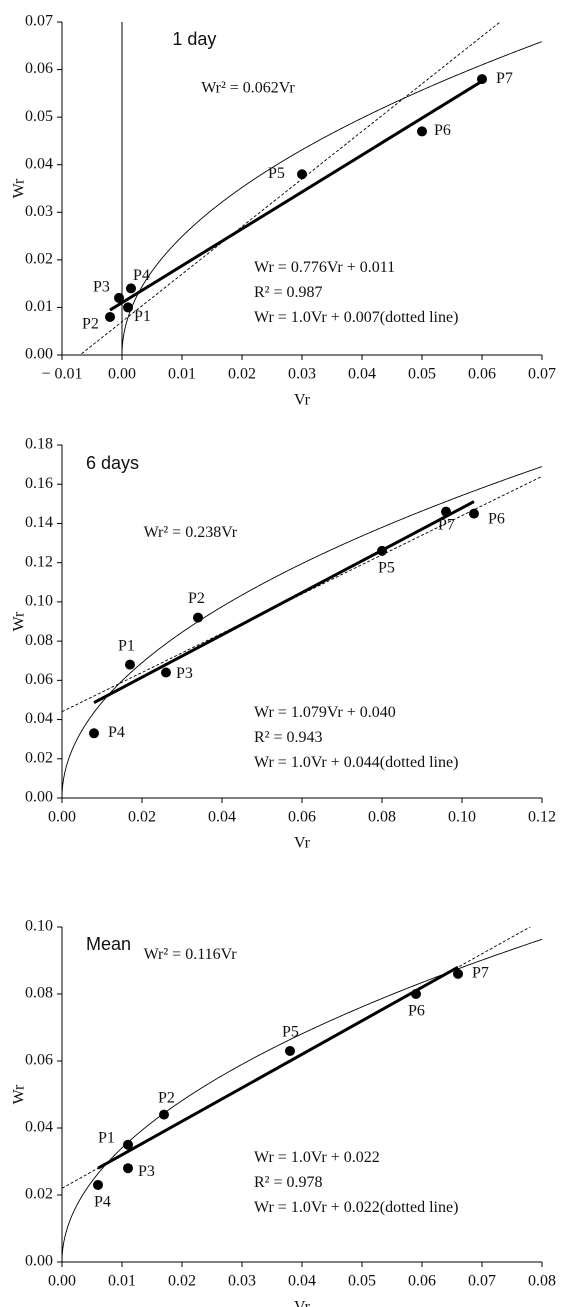 The height and width of the screenshot is (1307, 564). I want to click on reference-equation: Wr = 1.0Vr + 0.044(dotted line), so click(356, 762).